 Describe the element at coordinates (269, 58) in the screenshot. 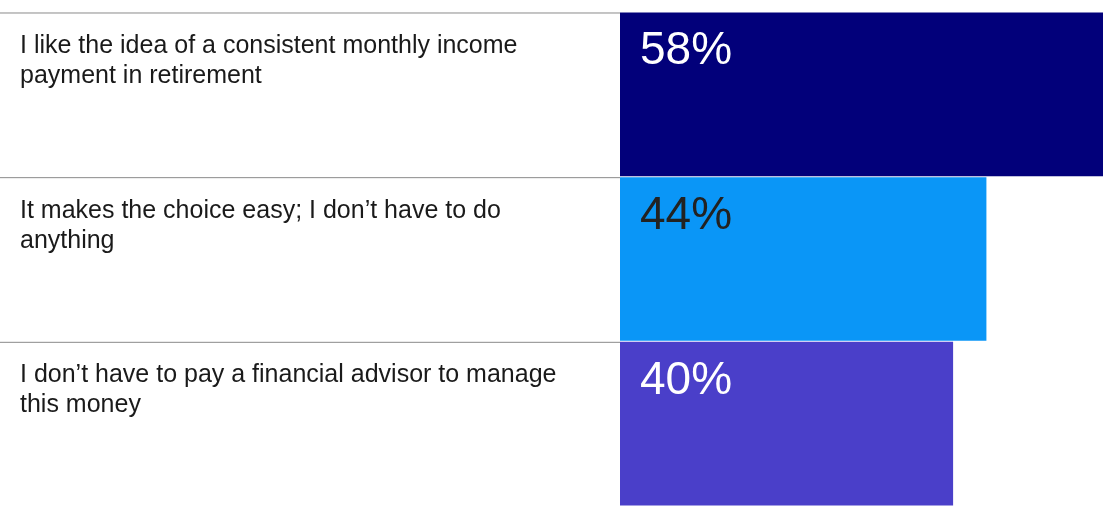

I see `y-tick-label: I like the idea of a consistent monthly income payment in retirement` at that location.